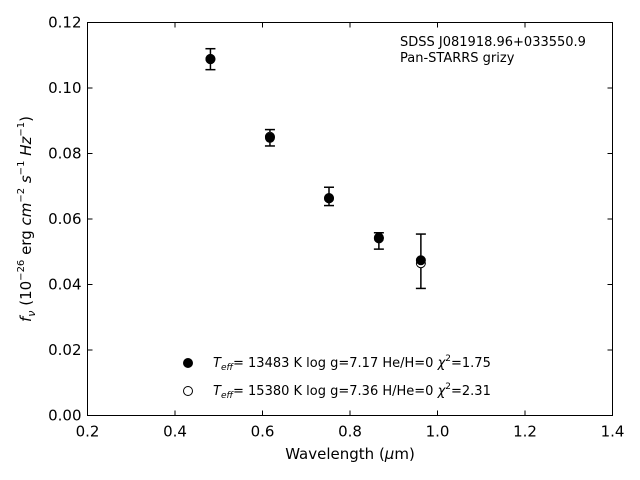  I want to click on x-tick-label: 0.6, so click(263, 432).